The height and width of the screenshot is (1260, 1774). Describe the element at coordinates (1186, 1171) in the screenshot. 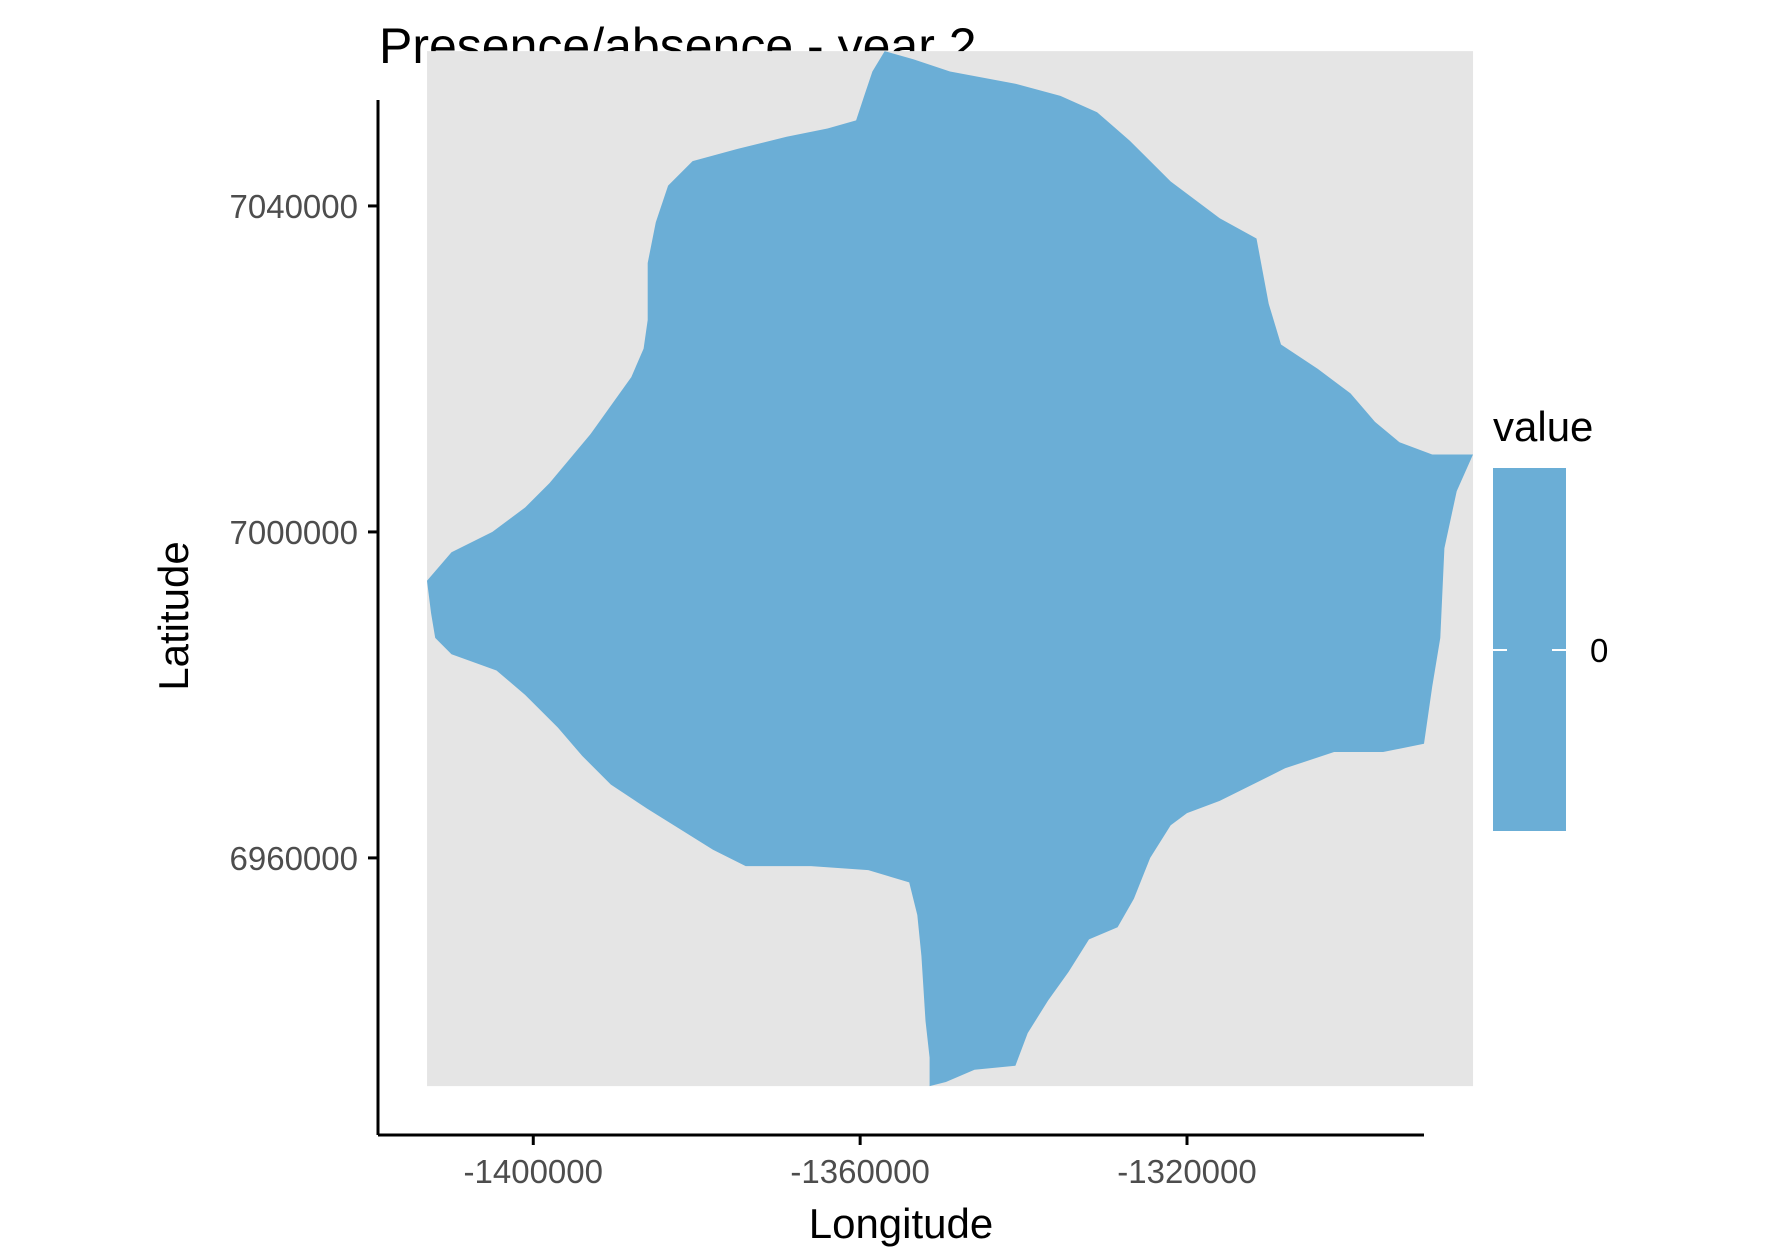

I see `x-tick-label: -1320000` at that location.